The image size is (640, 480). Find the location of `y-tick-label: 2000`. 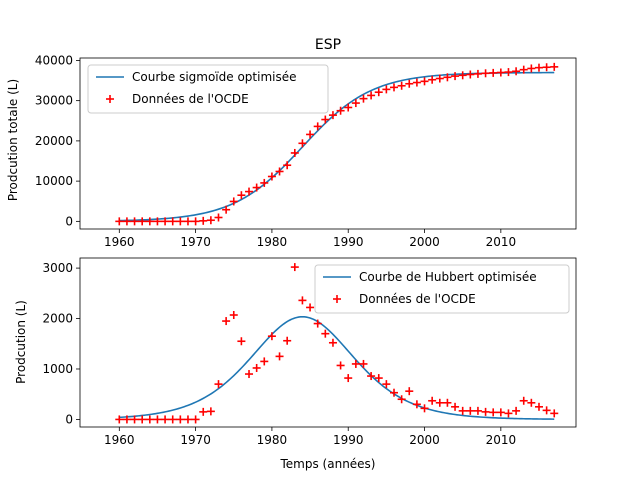

y-tick-label: 2000 is located at coordinates (57, 319).